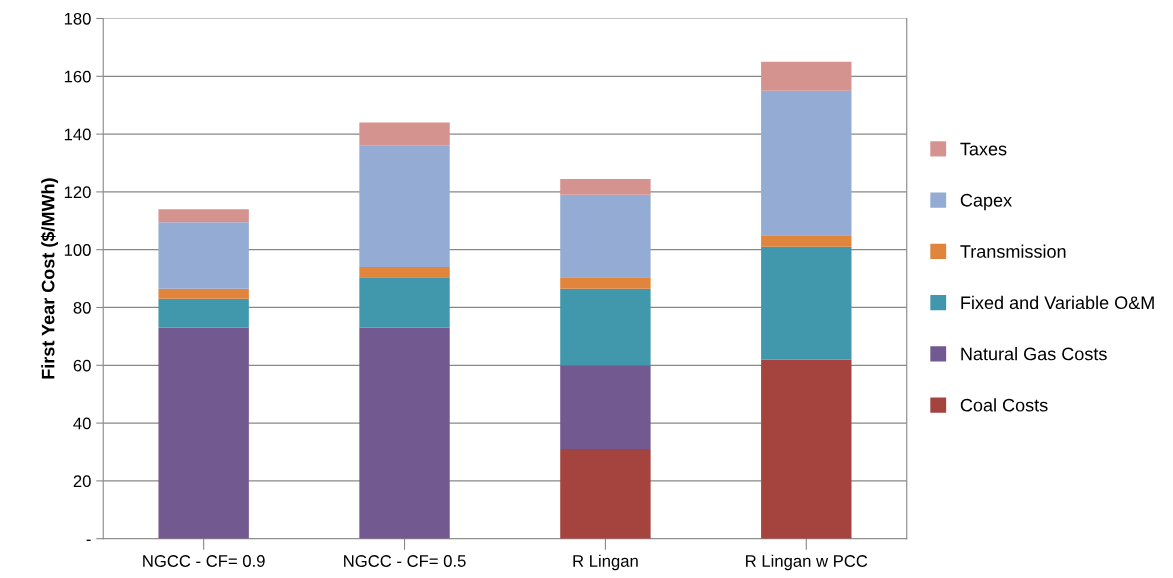  Describe the element at coordinates (605, 562) in the screenshot. I see `x-tick-label: R Lingan` at that location.